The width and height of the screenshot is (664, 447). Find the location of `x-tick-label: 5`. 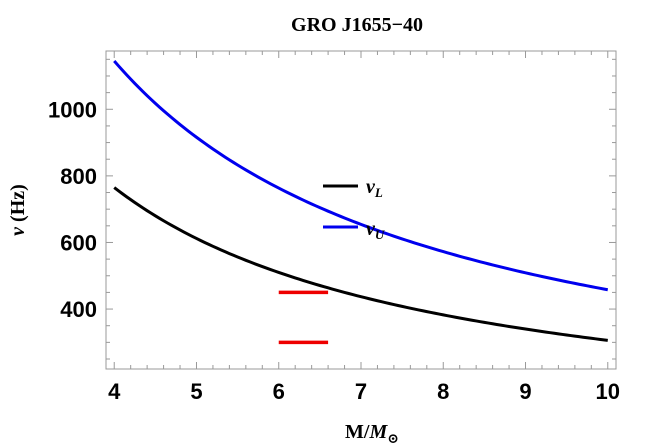

x-tick-label: 5 is located at coordinates (196, 391).